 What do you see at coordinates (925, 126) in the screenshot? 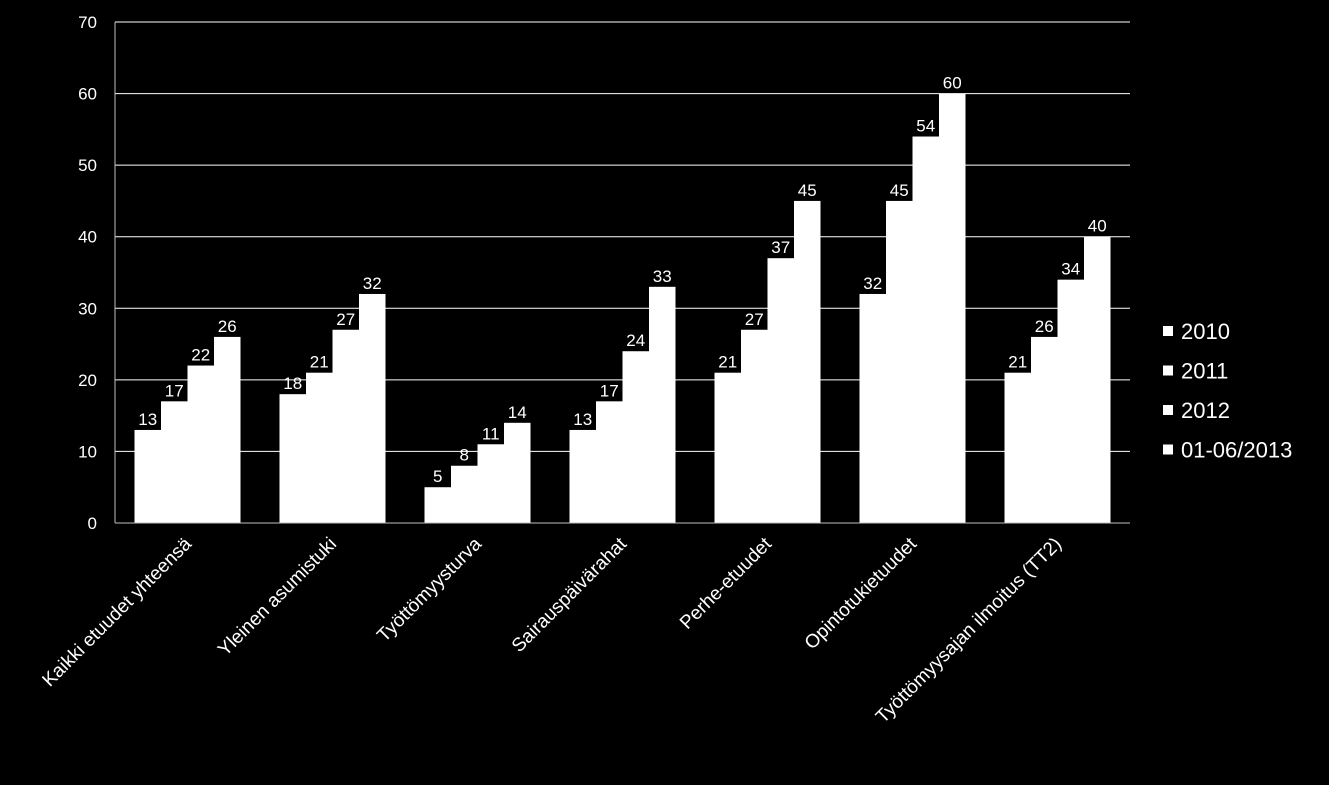
I see `data-label: 54` at bounding box center [925, 126].